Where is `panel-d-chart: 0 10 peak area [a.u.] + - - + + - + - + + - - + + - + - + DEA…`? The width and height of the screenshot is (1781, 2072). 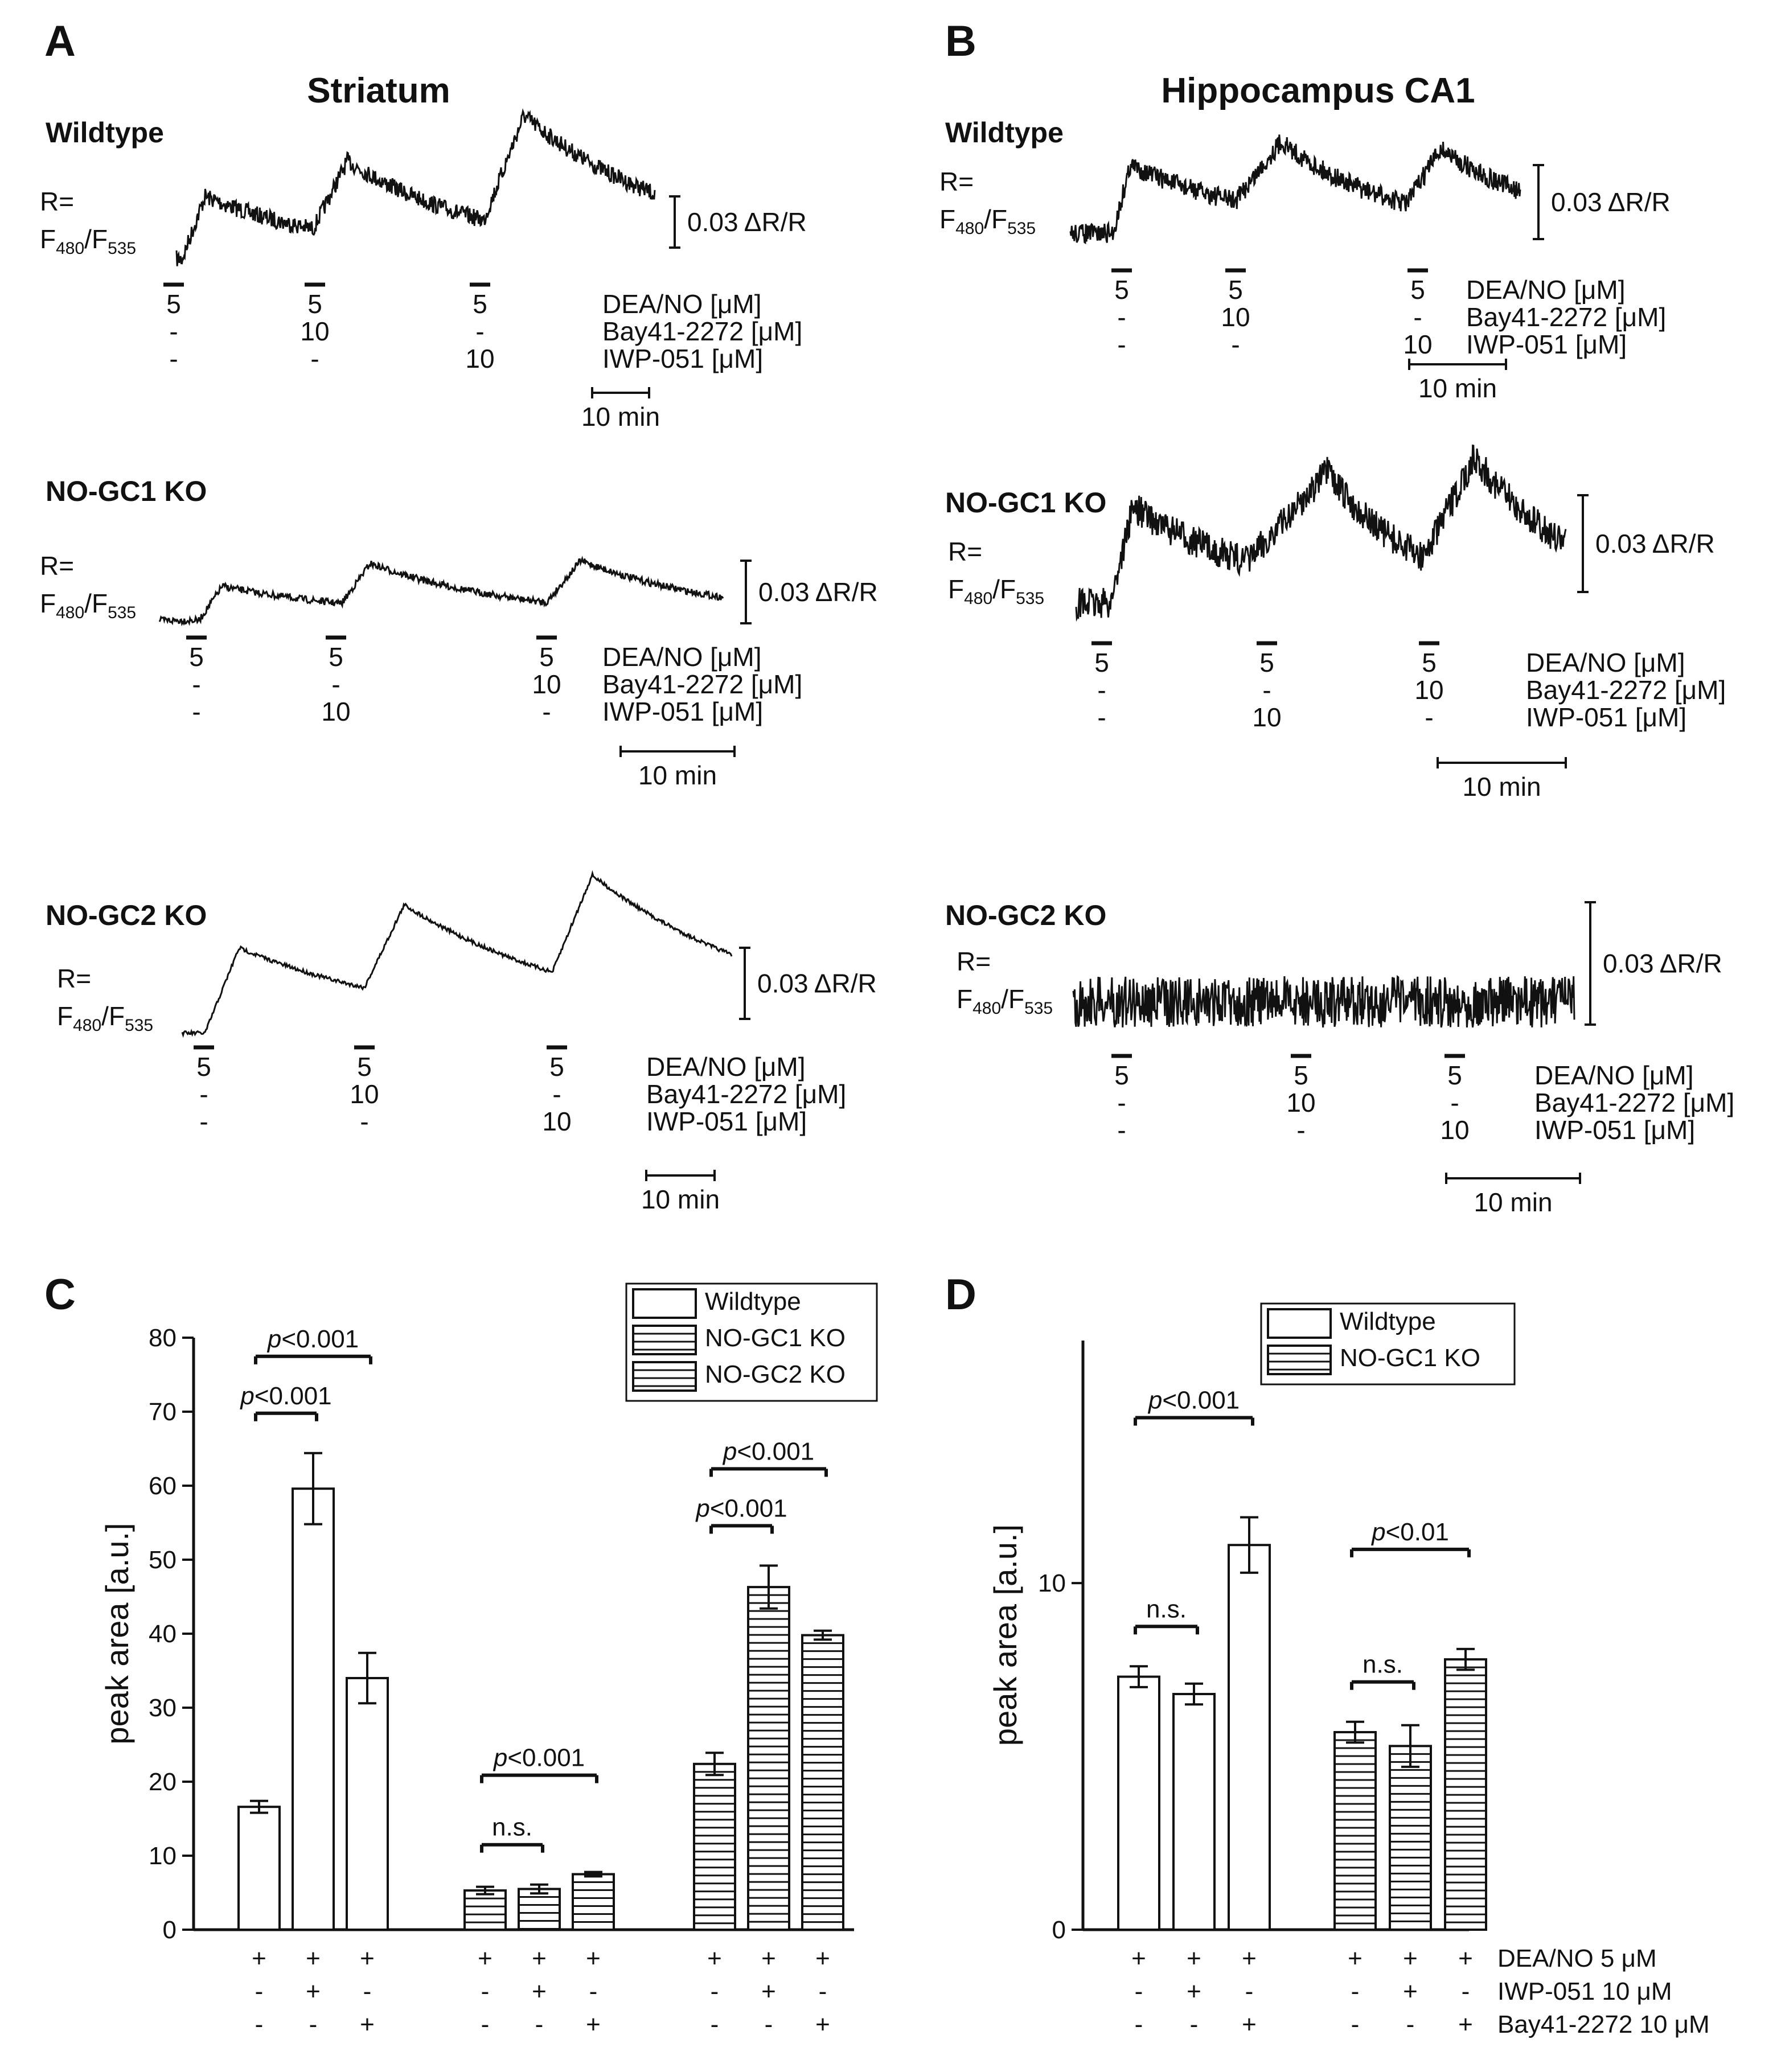
panel-d-chart: 0 10 peak area [a.u.] + - - + + - + - + + - - + + - + - + DEA… is located at coordinates (1349, 1670).